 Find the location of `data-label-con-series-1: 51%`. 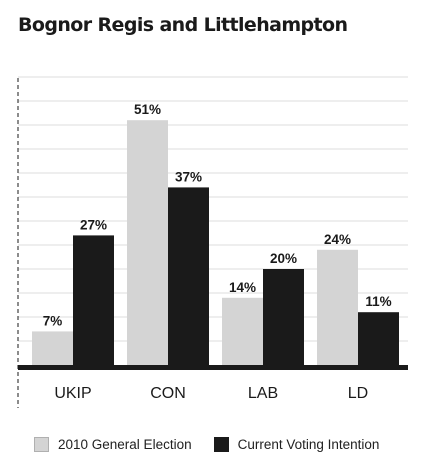

data-label-con-series-1: 51% is located at coordinates (147, 109).